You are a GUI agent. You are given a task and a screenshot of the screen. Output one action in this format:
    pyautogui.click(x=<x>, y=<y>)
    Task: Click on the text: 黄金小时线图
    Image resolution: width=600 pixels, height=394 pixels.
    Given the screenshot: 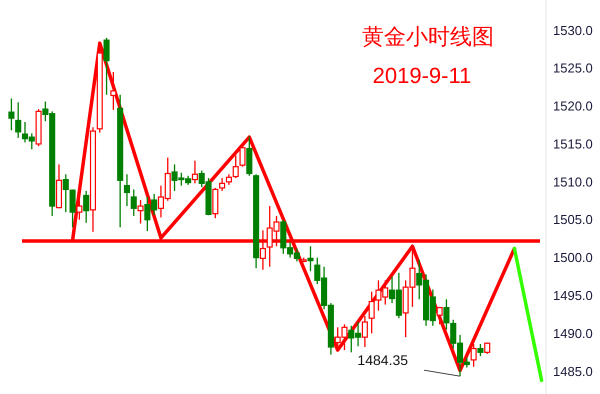 What is the action you would take?
    pyautogui.click(x=428, y=36)
    